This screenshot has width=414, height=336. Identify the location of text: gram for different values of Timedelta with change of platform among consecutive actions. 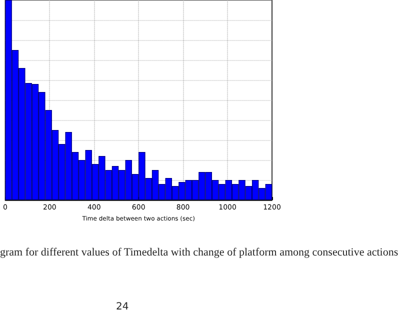
(199, 252).